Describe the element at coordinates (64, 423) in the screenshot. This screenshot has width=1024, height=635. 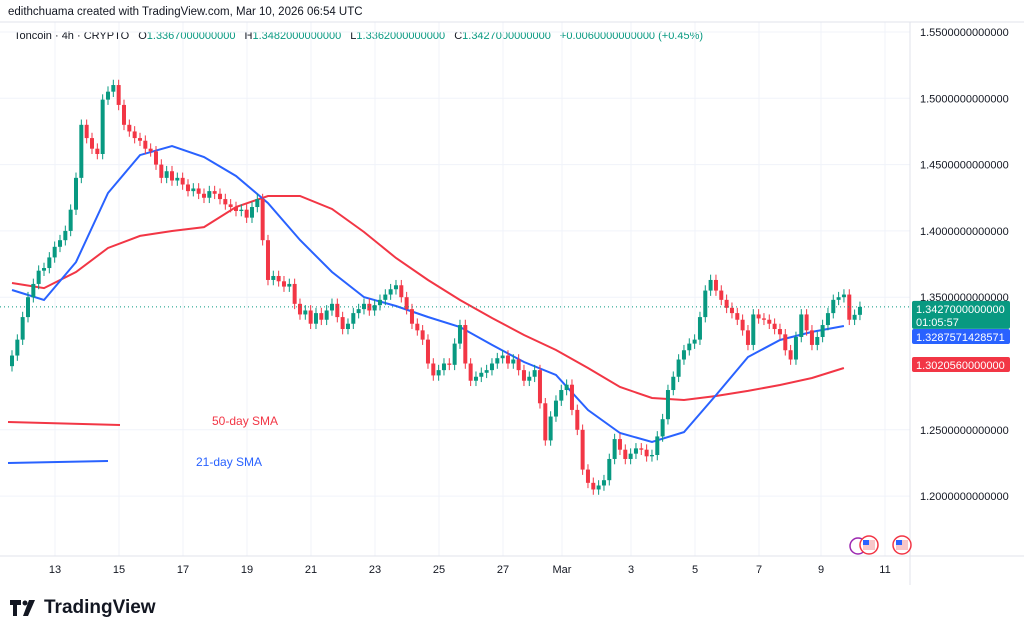
I see `sma50-annotation-line` at that location.